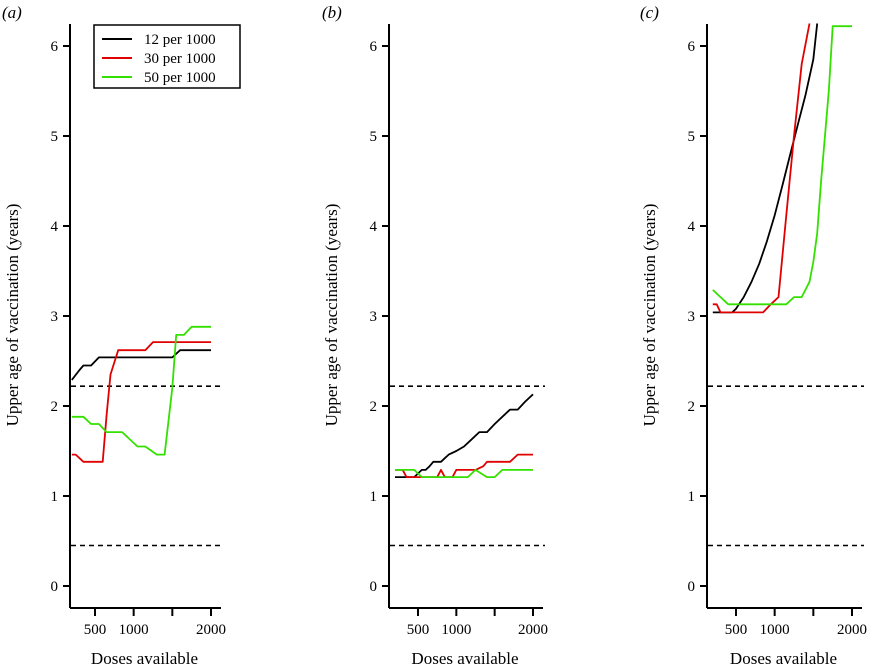 The image size is (872, 668). Describe the element at coordinates (180, 59) in the screenshot. I see `legend-label: 30 per 1000` at that location.